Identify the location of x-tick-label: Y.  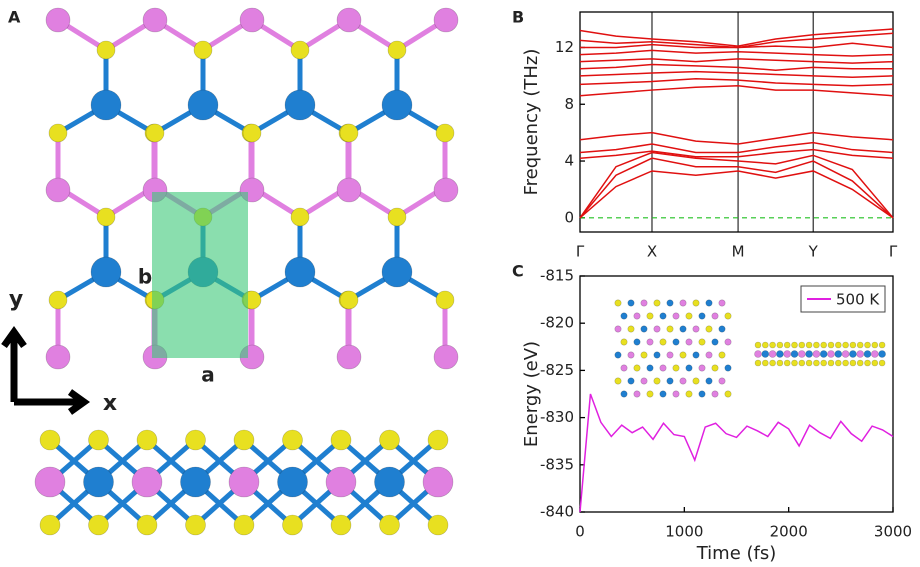
(813, 252).